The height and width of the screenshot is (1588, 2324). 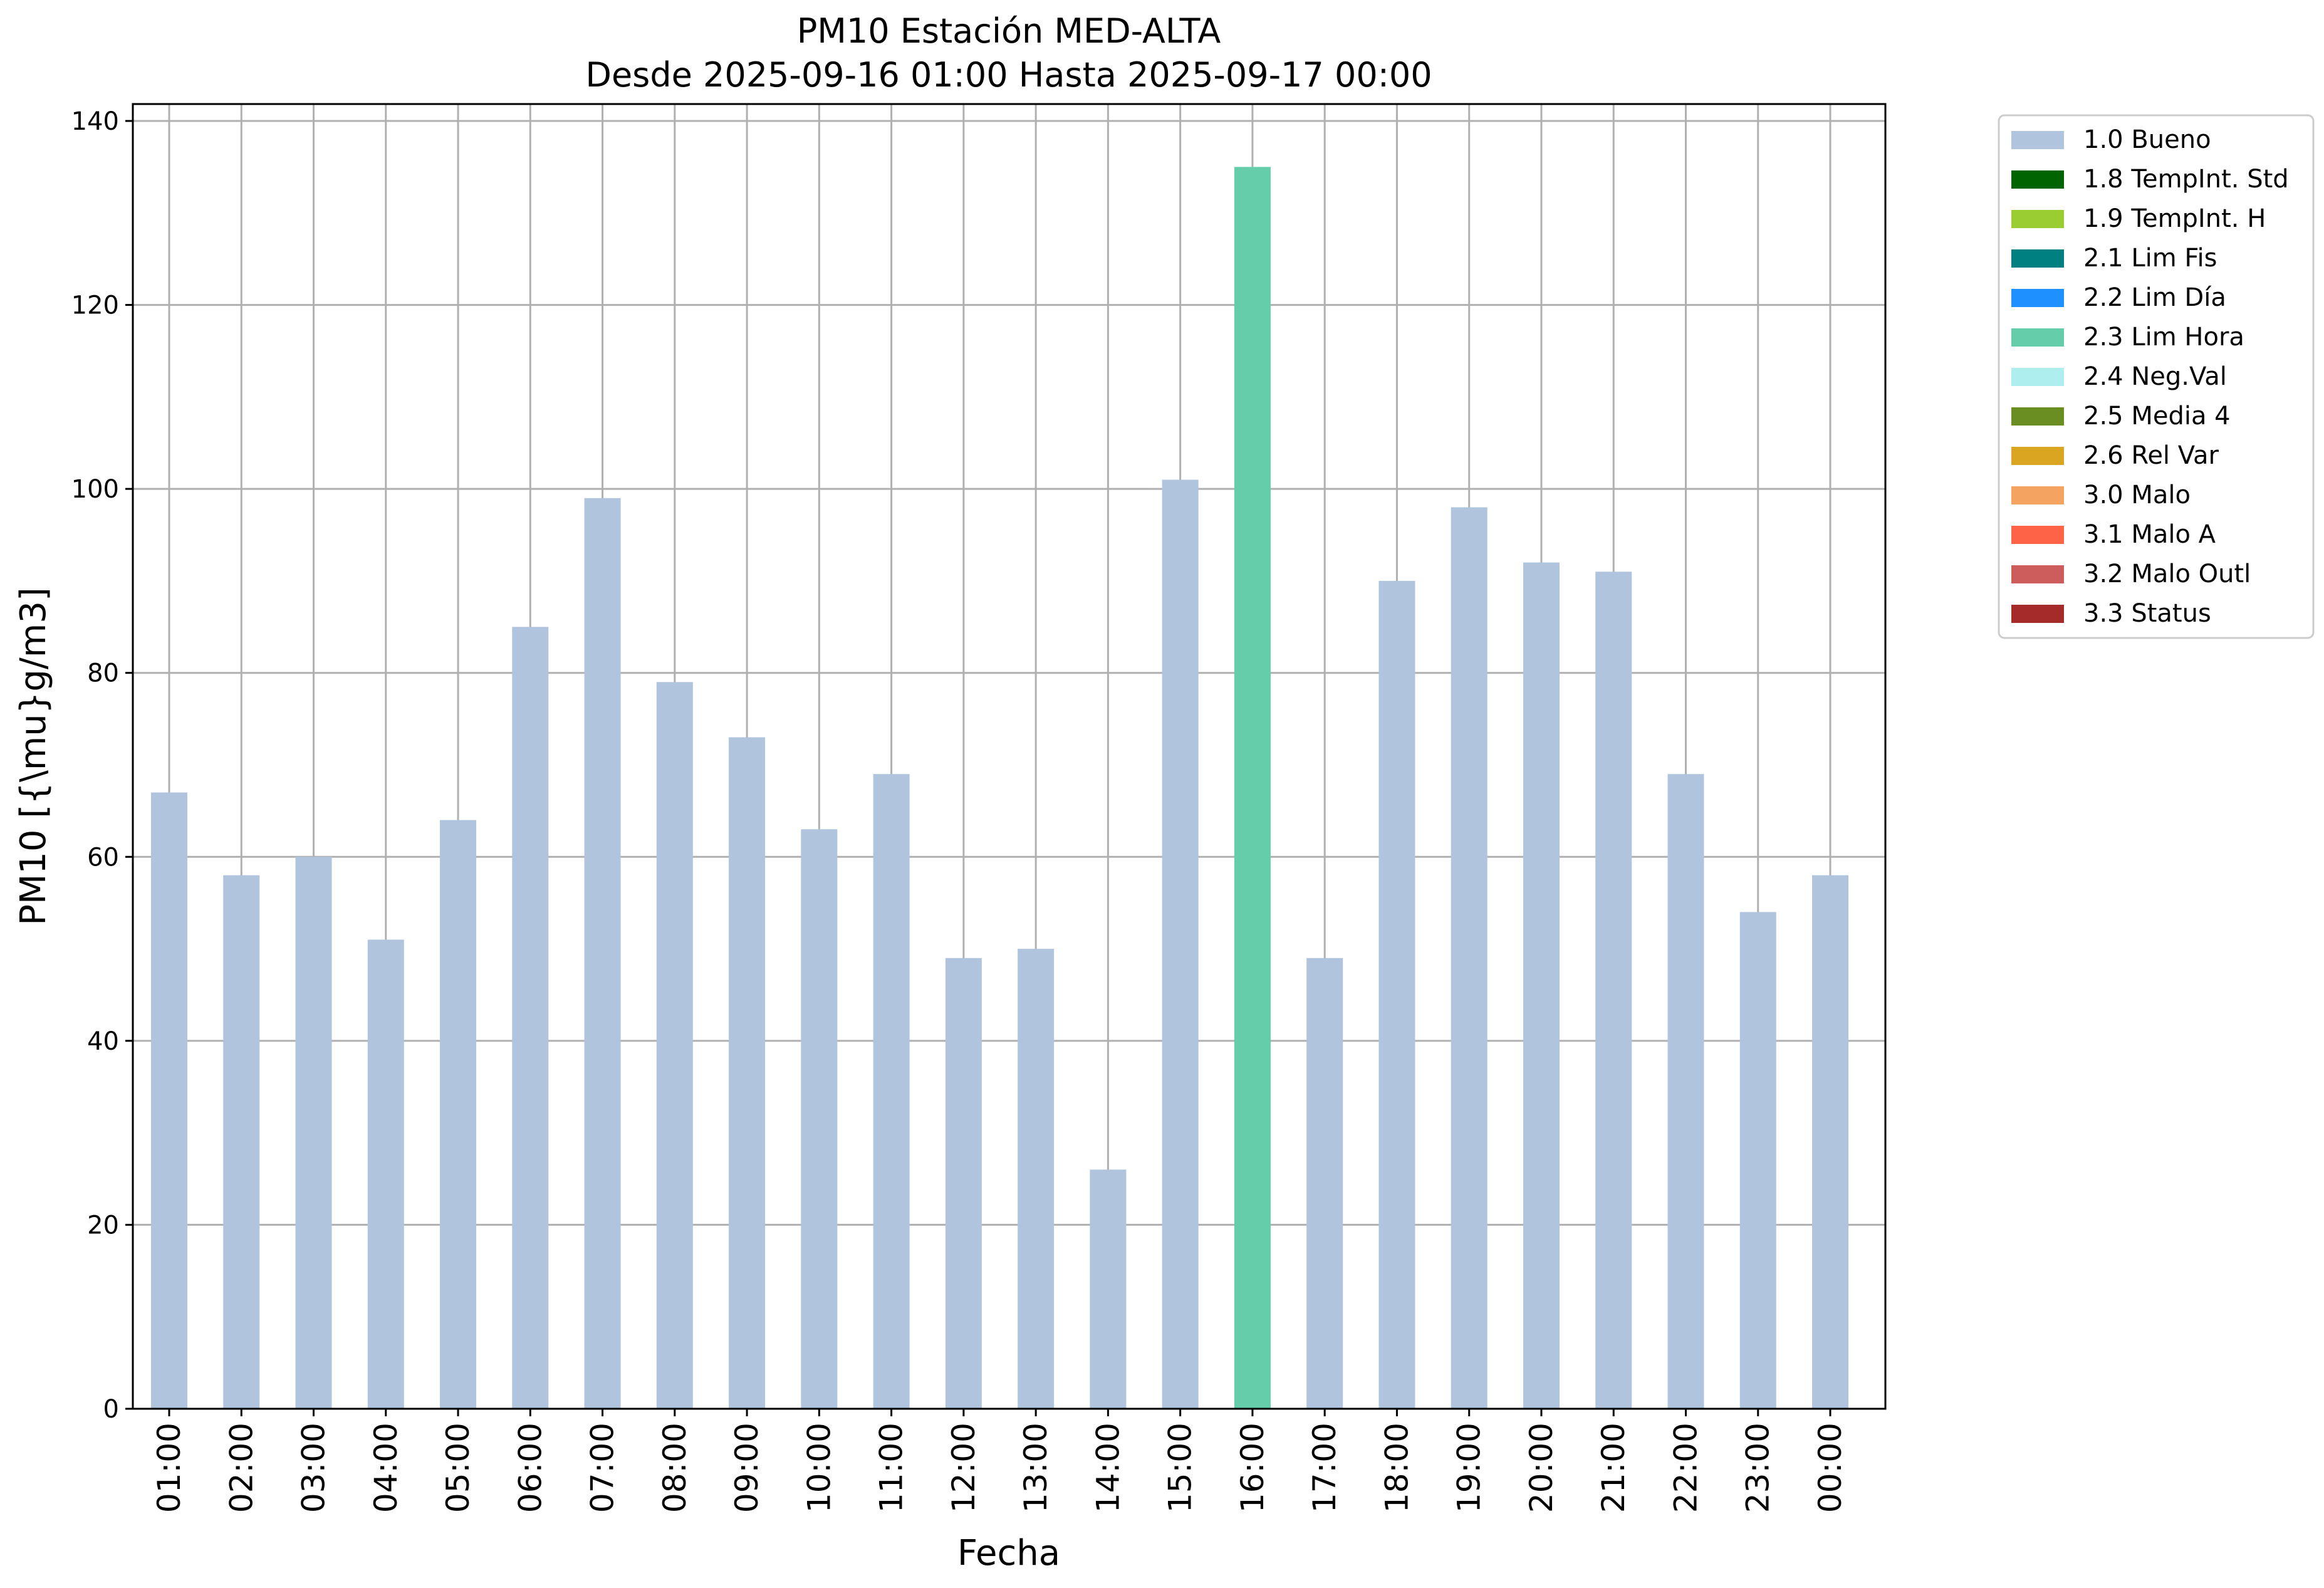 What do you see at coordinates (2147, 614) in the screenshot?
I see `legend-label: 3.3 Status` at bounding box center [2147, 614].